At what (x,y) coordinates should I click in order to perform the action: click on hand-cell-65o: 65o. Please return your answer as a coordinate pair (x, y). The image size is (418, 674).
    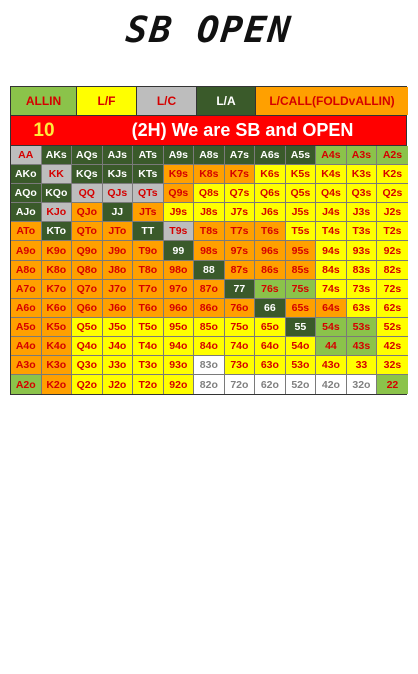
    Looking at the image, I should click on (270, 327).